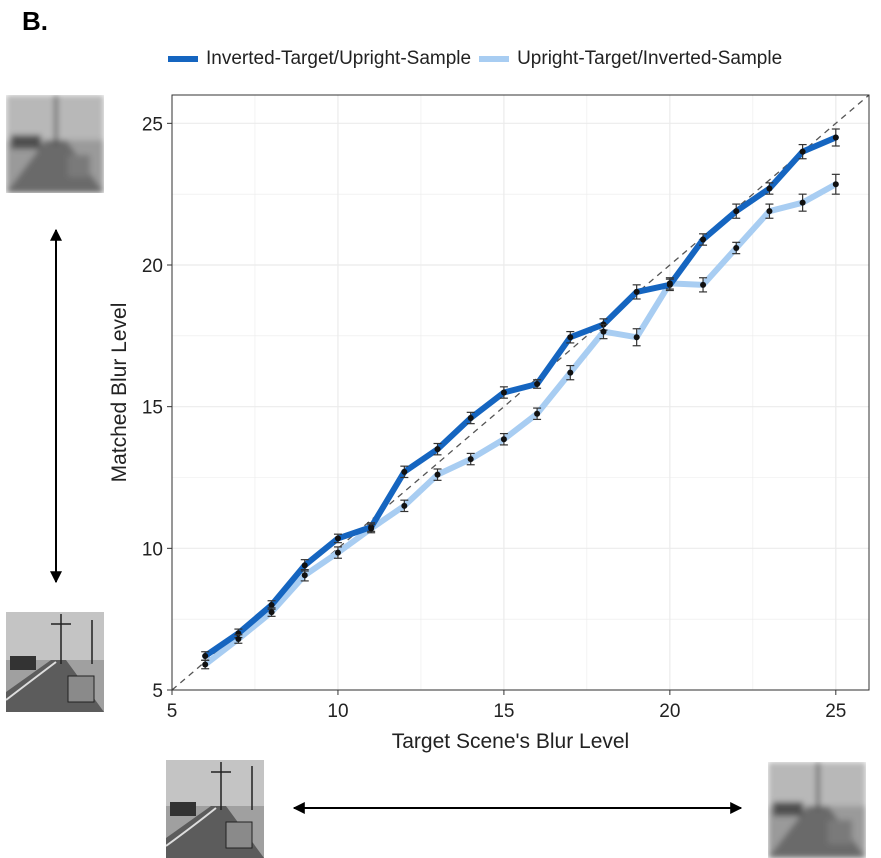 Image resolution: width=881 pixels, height=858 pixels. I want to click on x-tick-label: 5, so click(172, 711).